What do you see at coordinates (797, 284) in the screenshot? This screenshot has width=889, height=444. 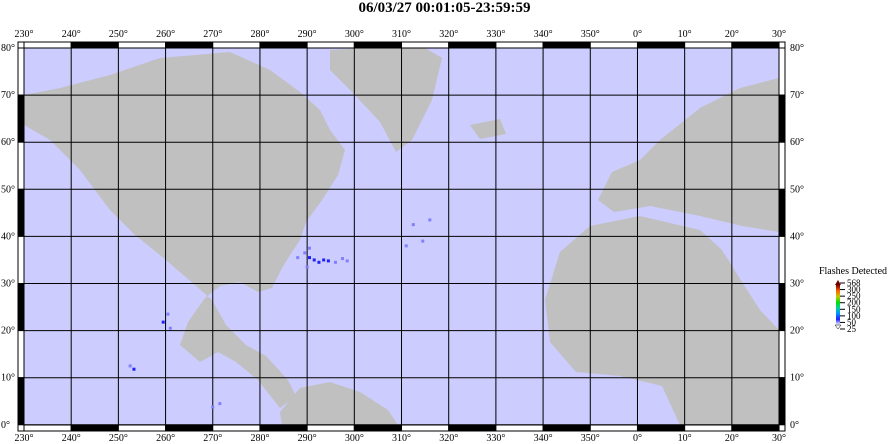 I see `lat-label-right: 30°` at bounding box center [797, 284].